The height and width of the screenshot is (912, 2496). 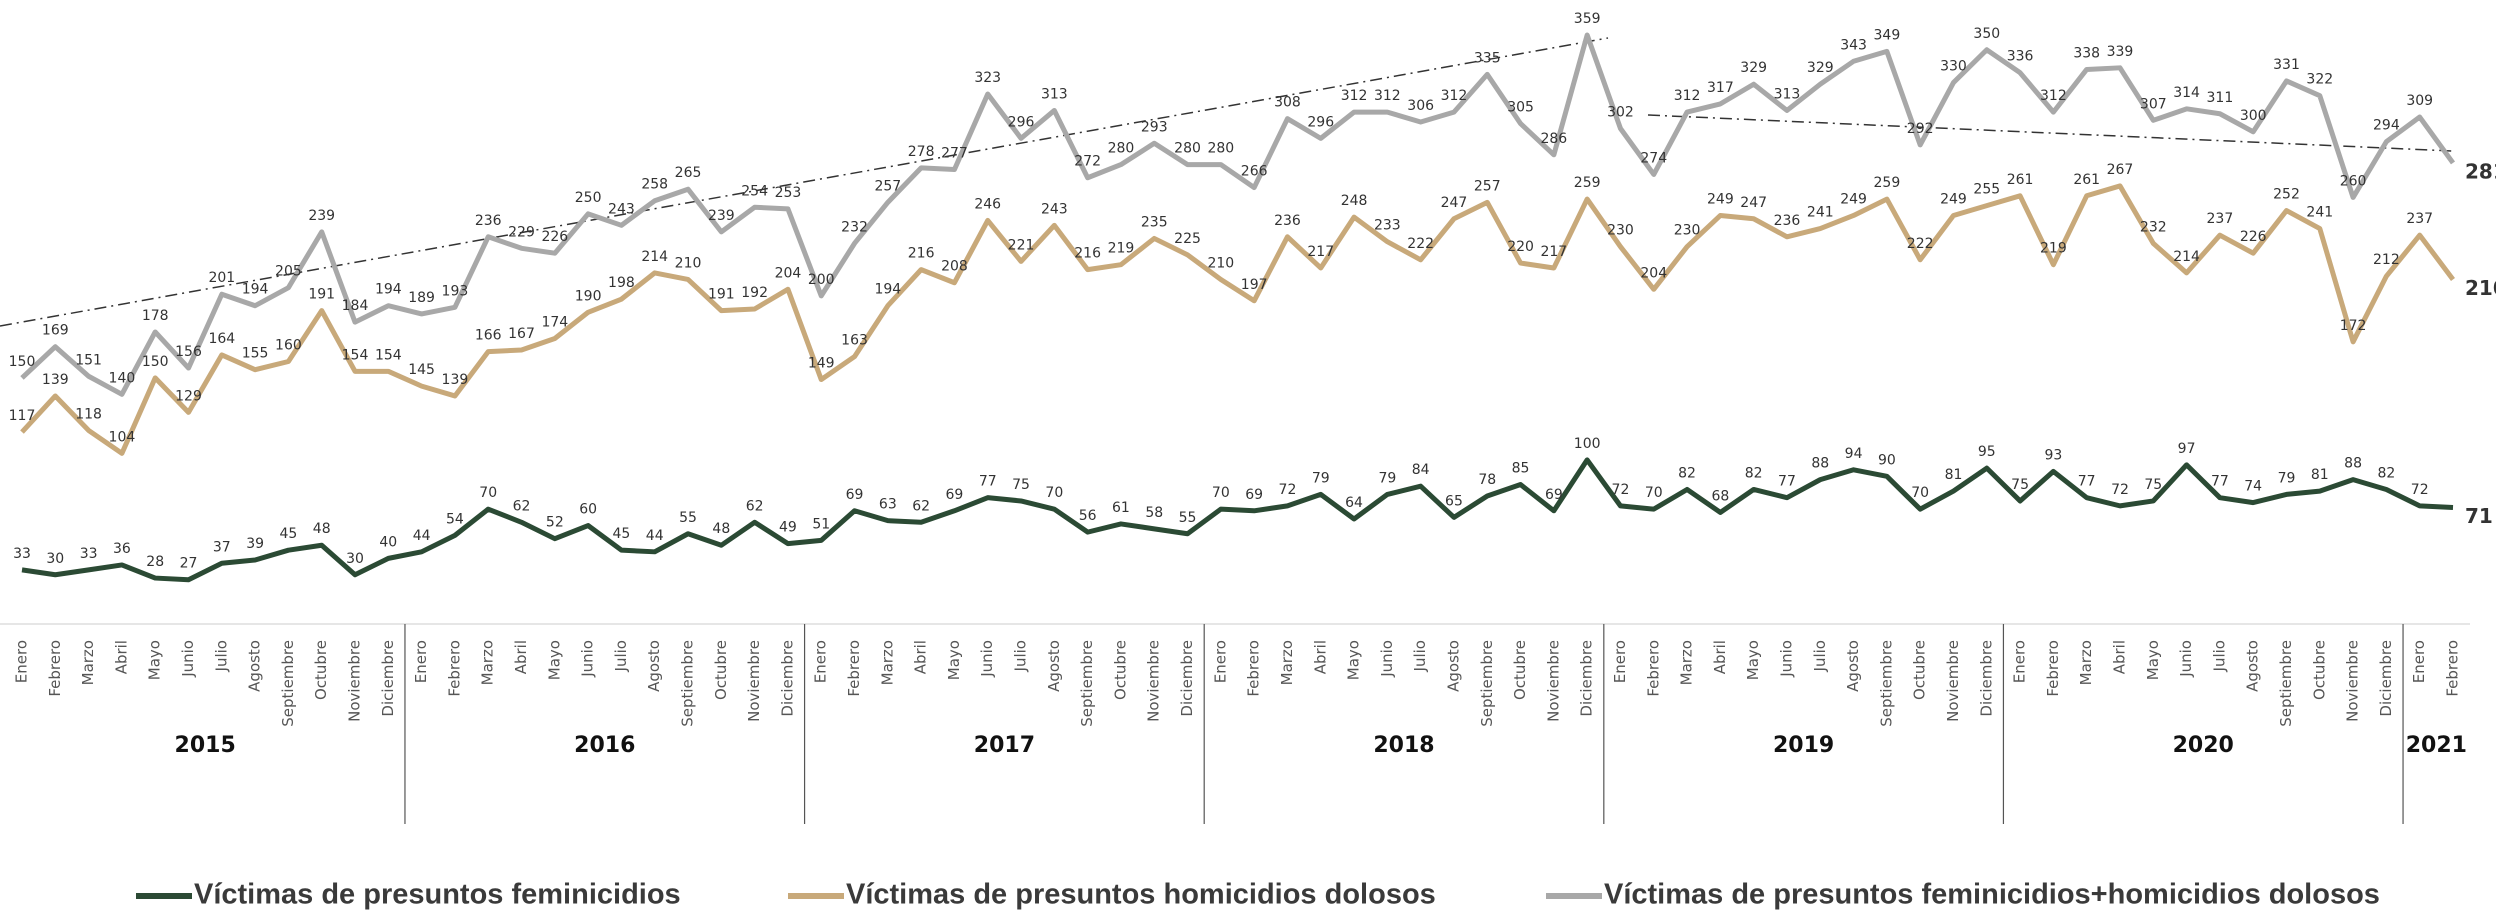 I want to click on month-label: Febrero, so click(x=854, y=668).